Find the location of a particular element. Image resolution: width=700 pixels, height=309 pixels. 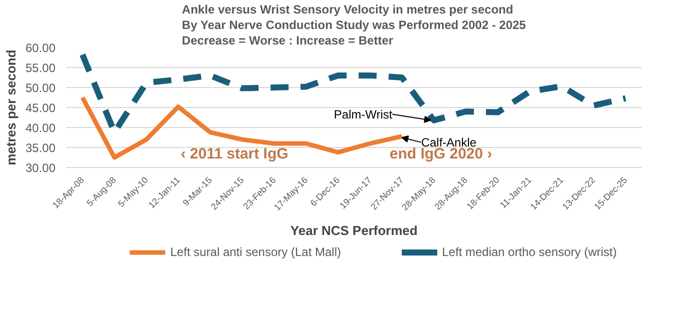

y-tick-label: 35.00 is located at coordinates (40, 148).